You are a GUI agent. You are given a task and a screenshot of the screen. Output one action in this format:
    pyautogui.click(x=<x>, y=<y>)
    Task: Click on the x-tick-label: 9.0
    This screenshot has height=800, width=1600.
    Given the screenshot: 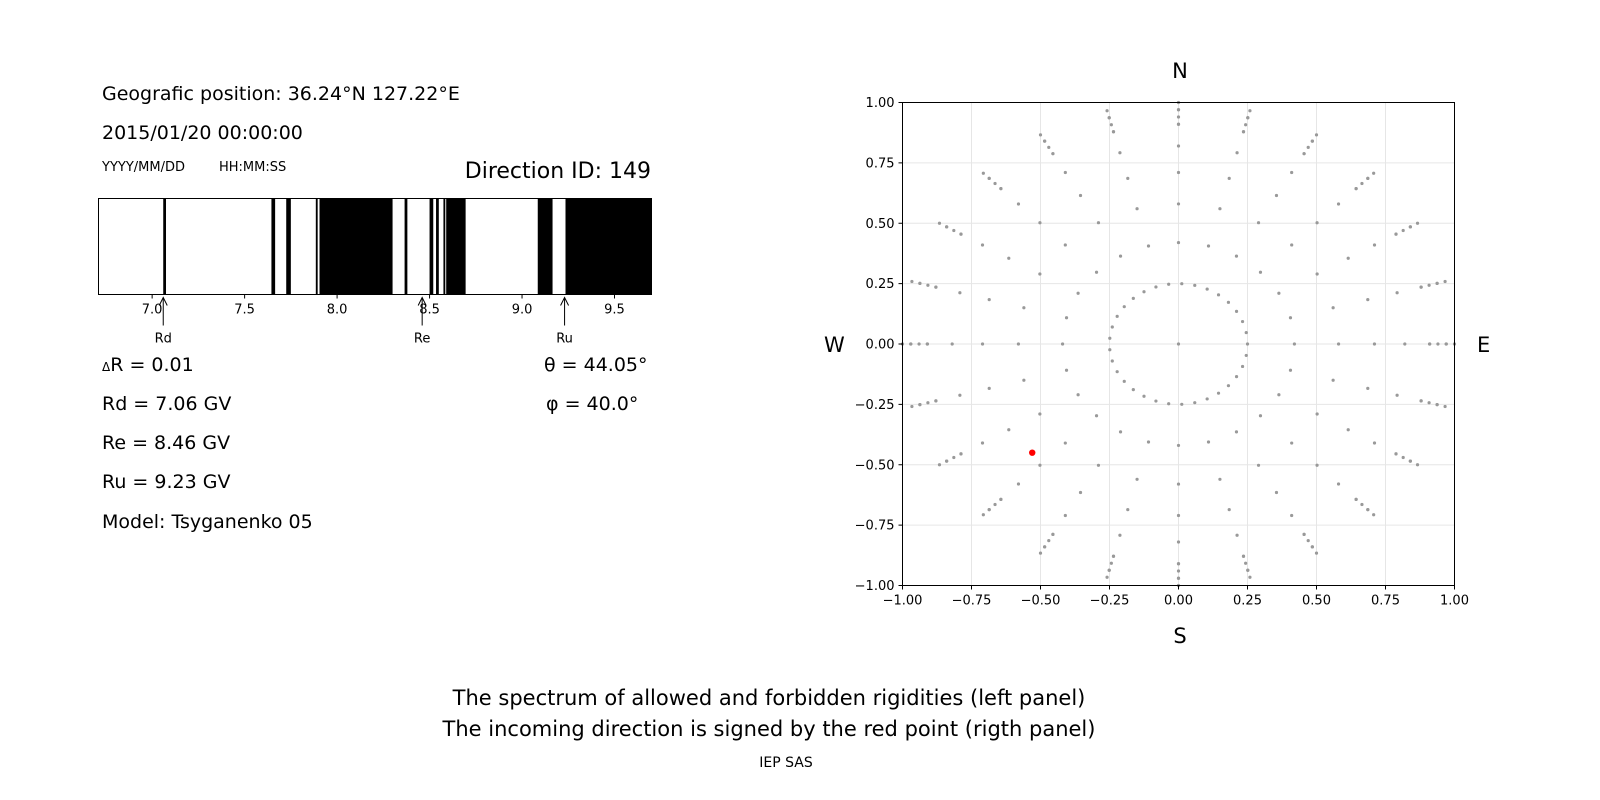 What is the action you would take?
    pyautogui.click(x=522, y=310)
    